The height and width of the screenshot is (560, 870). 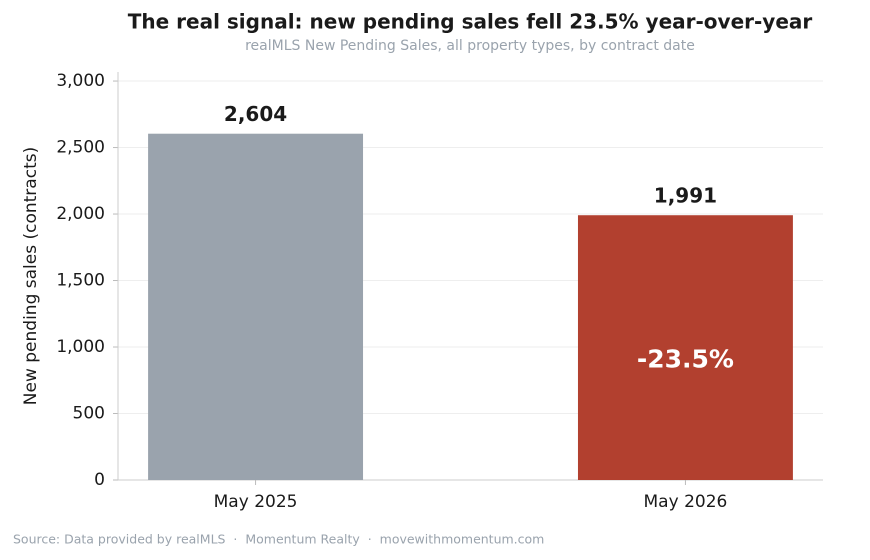 What do you see at coordinates (685, 196) in the screenshot?
I see `value-label: 1,991` at bounding box center [685, 196].